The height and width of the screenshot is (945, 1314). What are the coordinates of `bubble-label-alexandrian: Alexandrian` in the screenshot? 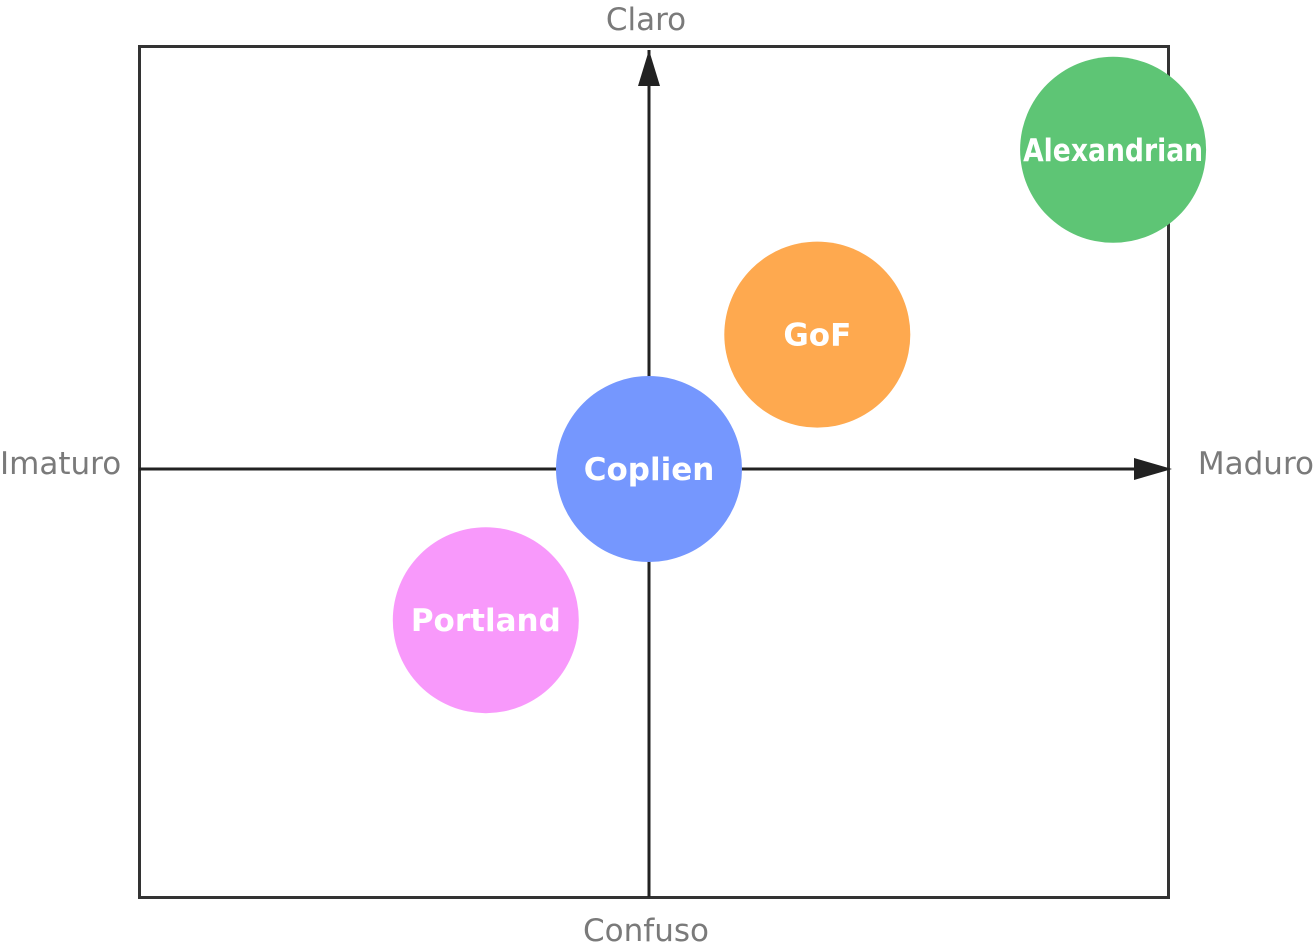 It's located at (1113, 151).